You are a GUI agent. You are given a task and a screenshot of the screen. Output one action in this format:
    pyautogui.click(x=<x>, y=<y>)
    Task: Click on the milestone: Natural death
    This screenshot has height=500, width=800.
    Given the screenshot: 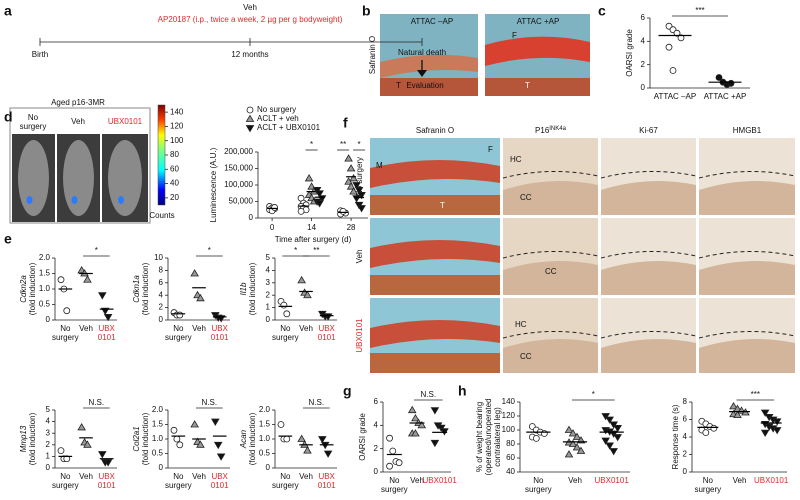 What is the action you would take?
    pyautogui.click(x=422, y=52)
    